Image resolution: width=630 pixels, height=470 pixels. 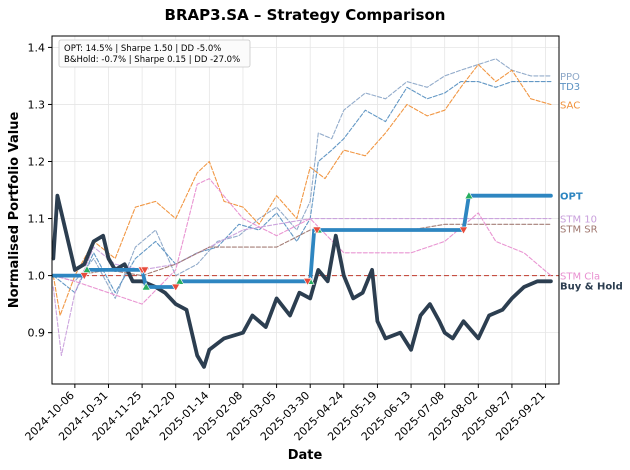 I want to click on series-line-stm-sr, so click(x=302, y=250).